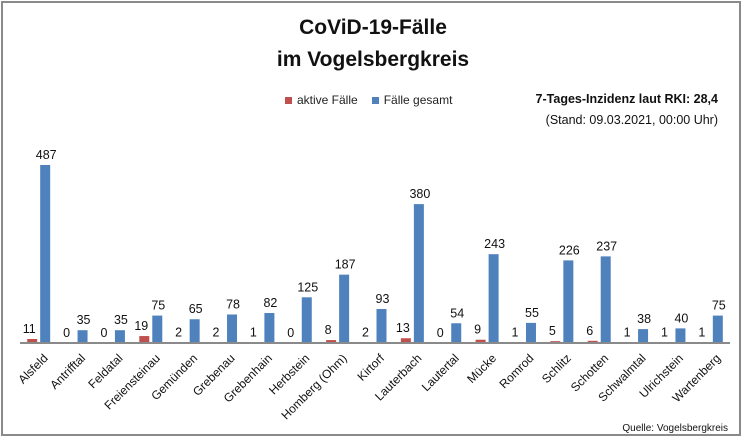 Image resolution: width=746 pixels, height=441 pixels. What do you see at coordinates (552, 331) in the screenshot?
I see `data-label-active: 5` at bounding box center [552, 331].